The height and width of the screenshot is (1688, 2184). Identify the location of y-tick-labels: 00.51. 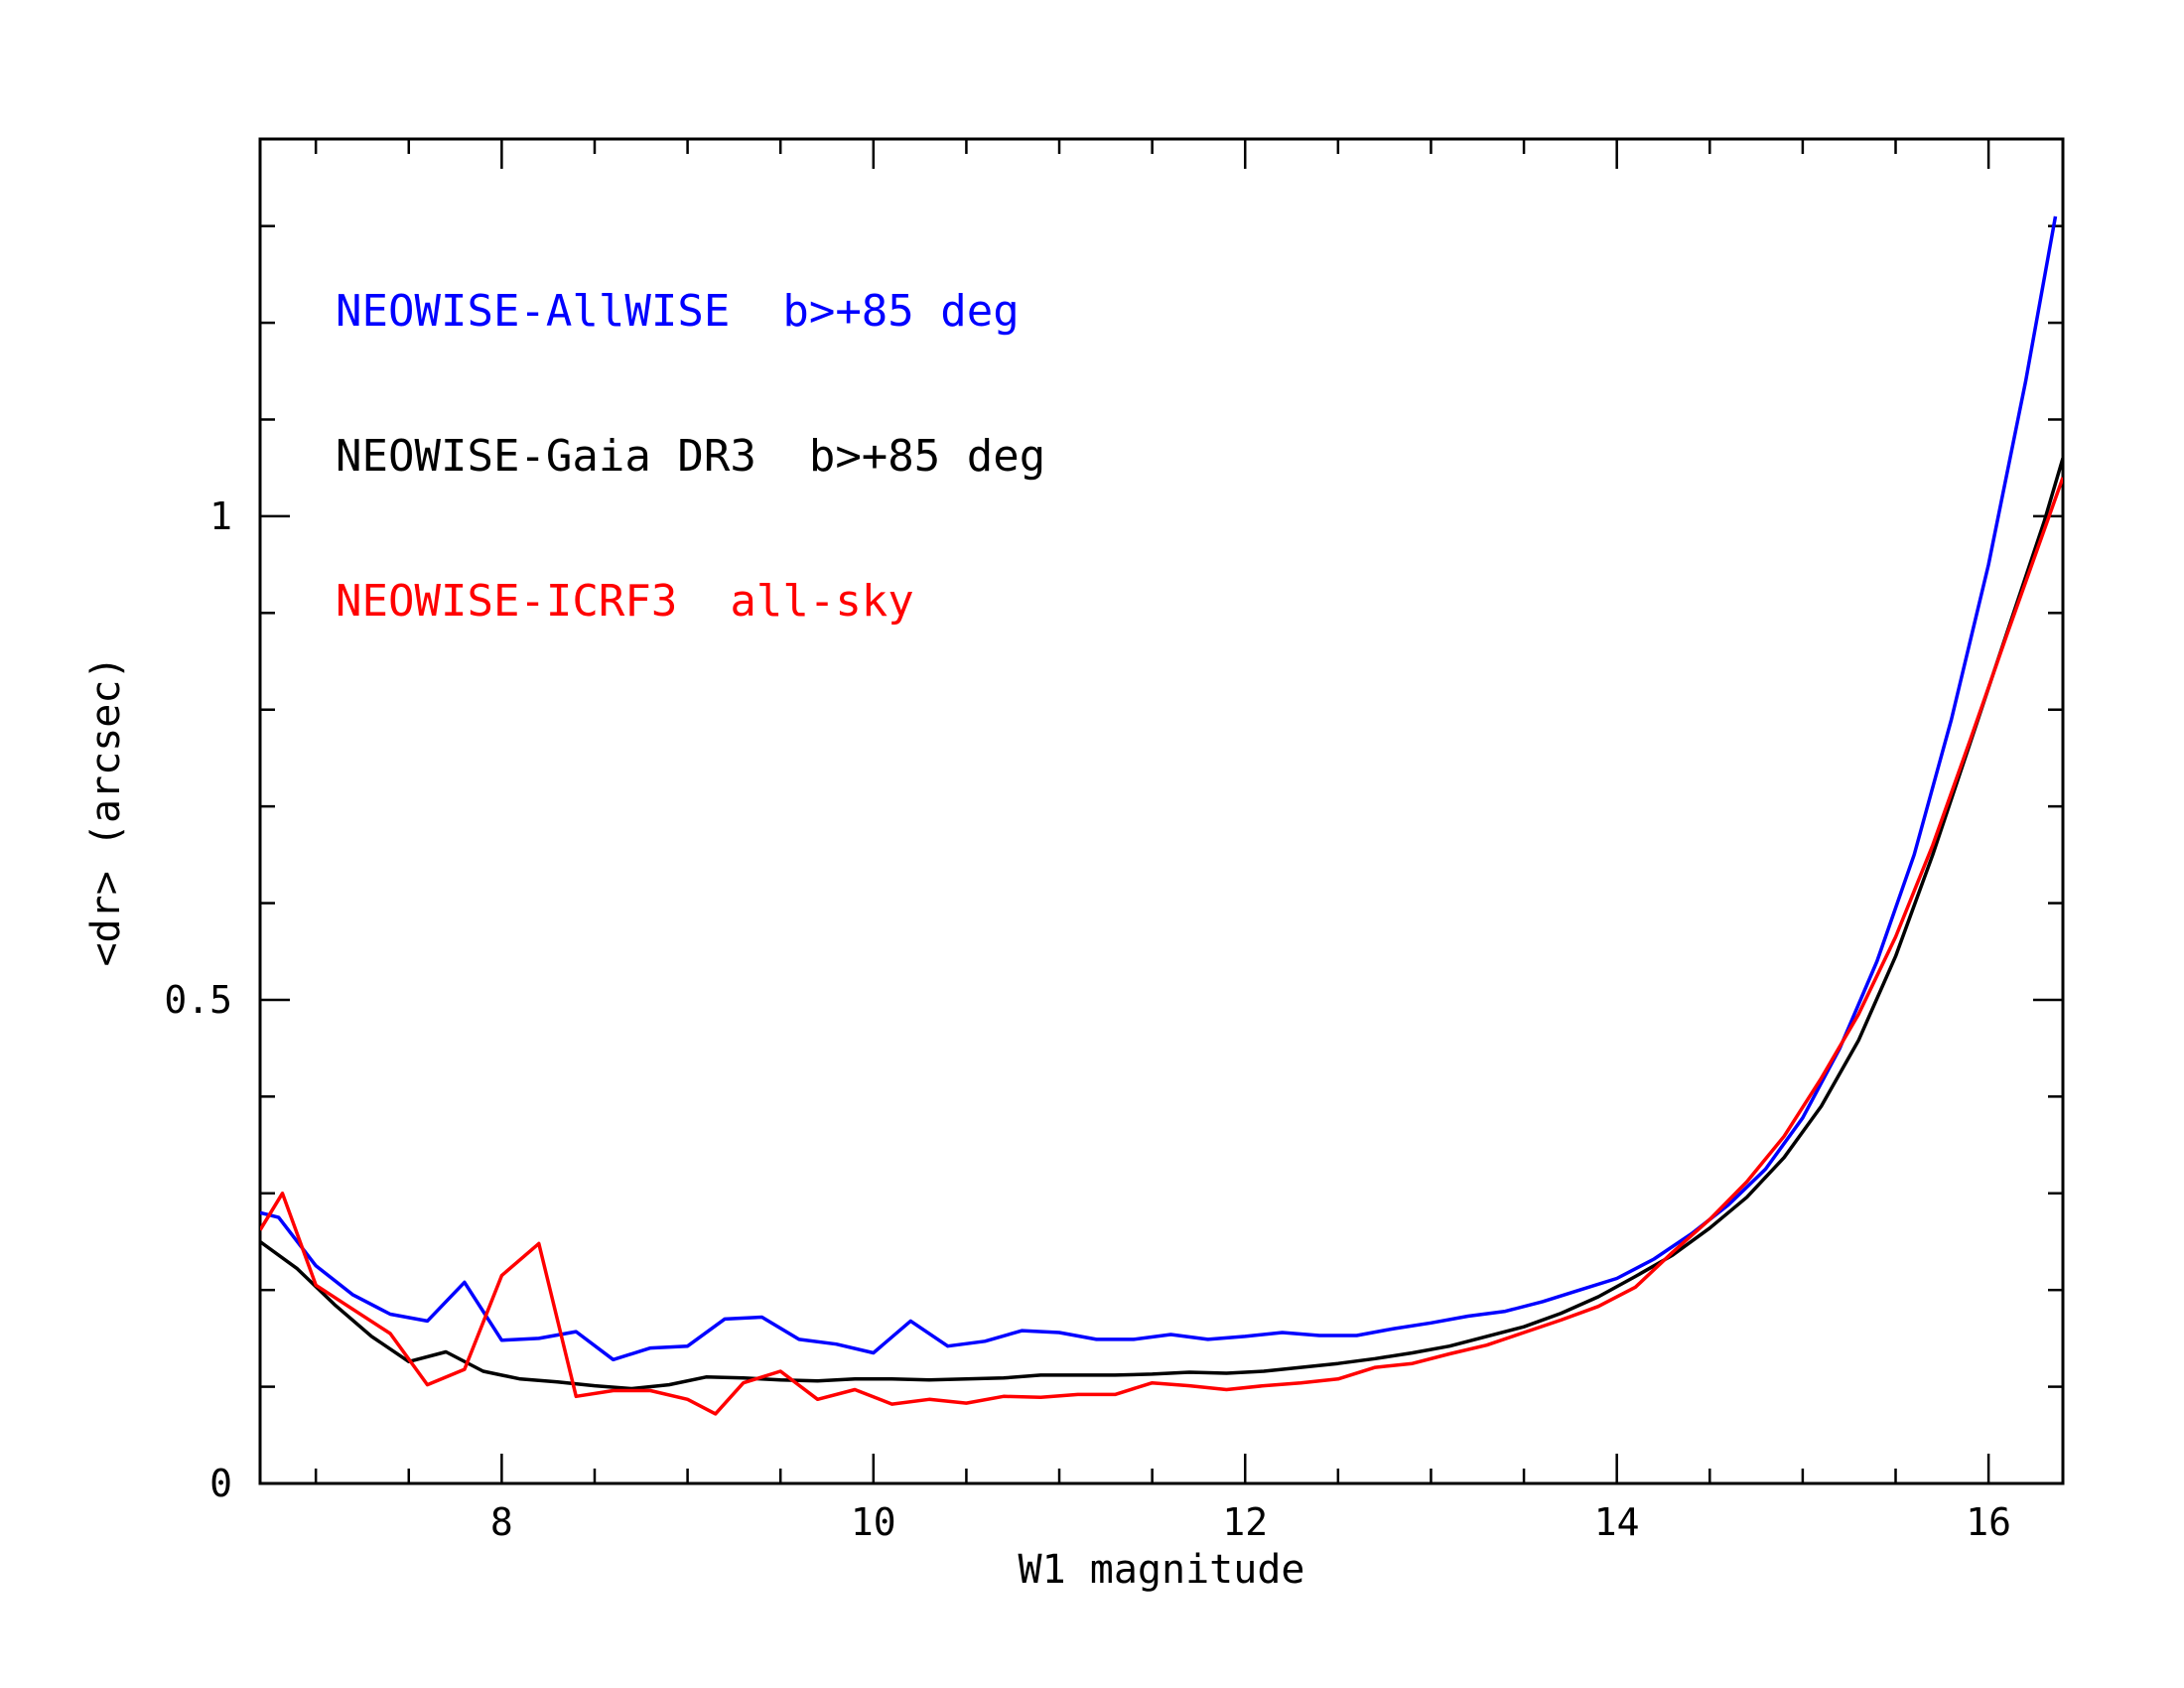
(198, 999).